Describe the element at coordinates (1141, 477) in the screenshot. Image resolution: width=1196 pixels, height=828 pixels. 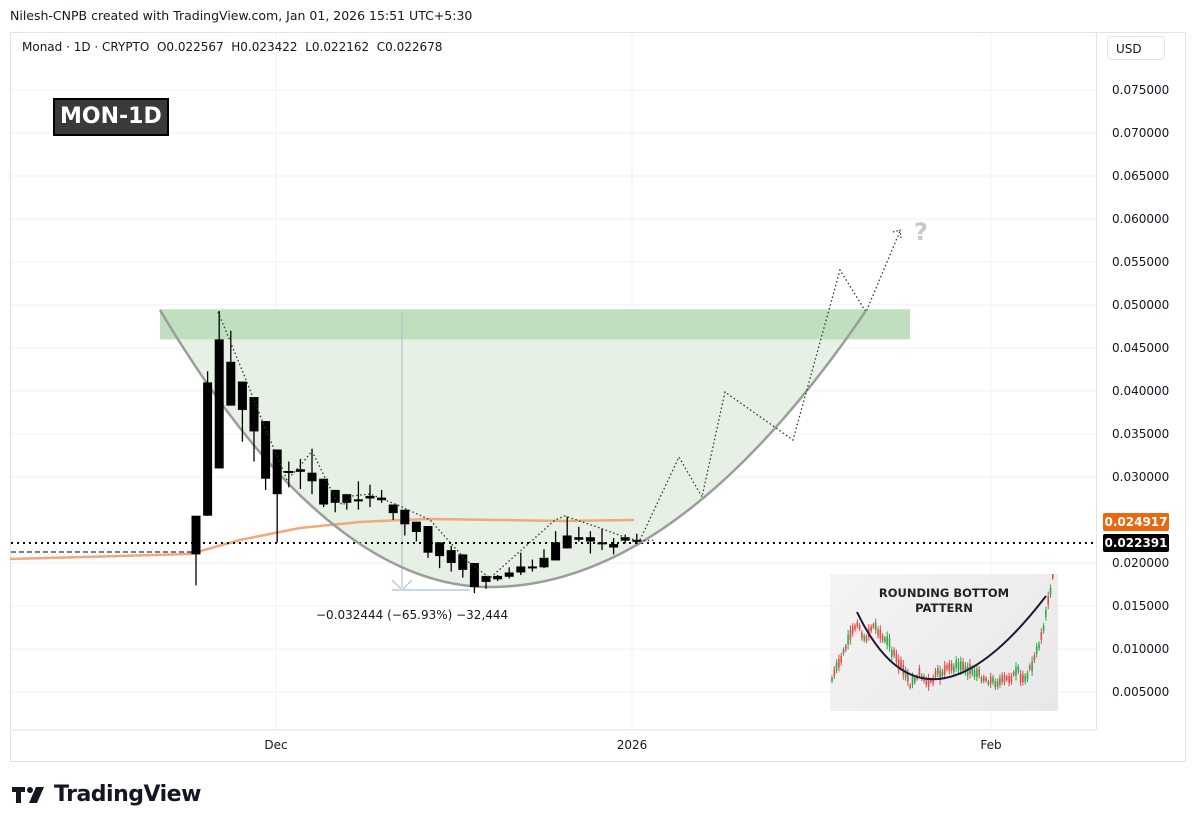
I see `price-axis-label: 0.030000` at that location.